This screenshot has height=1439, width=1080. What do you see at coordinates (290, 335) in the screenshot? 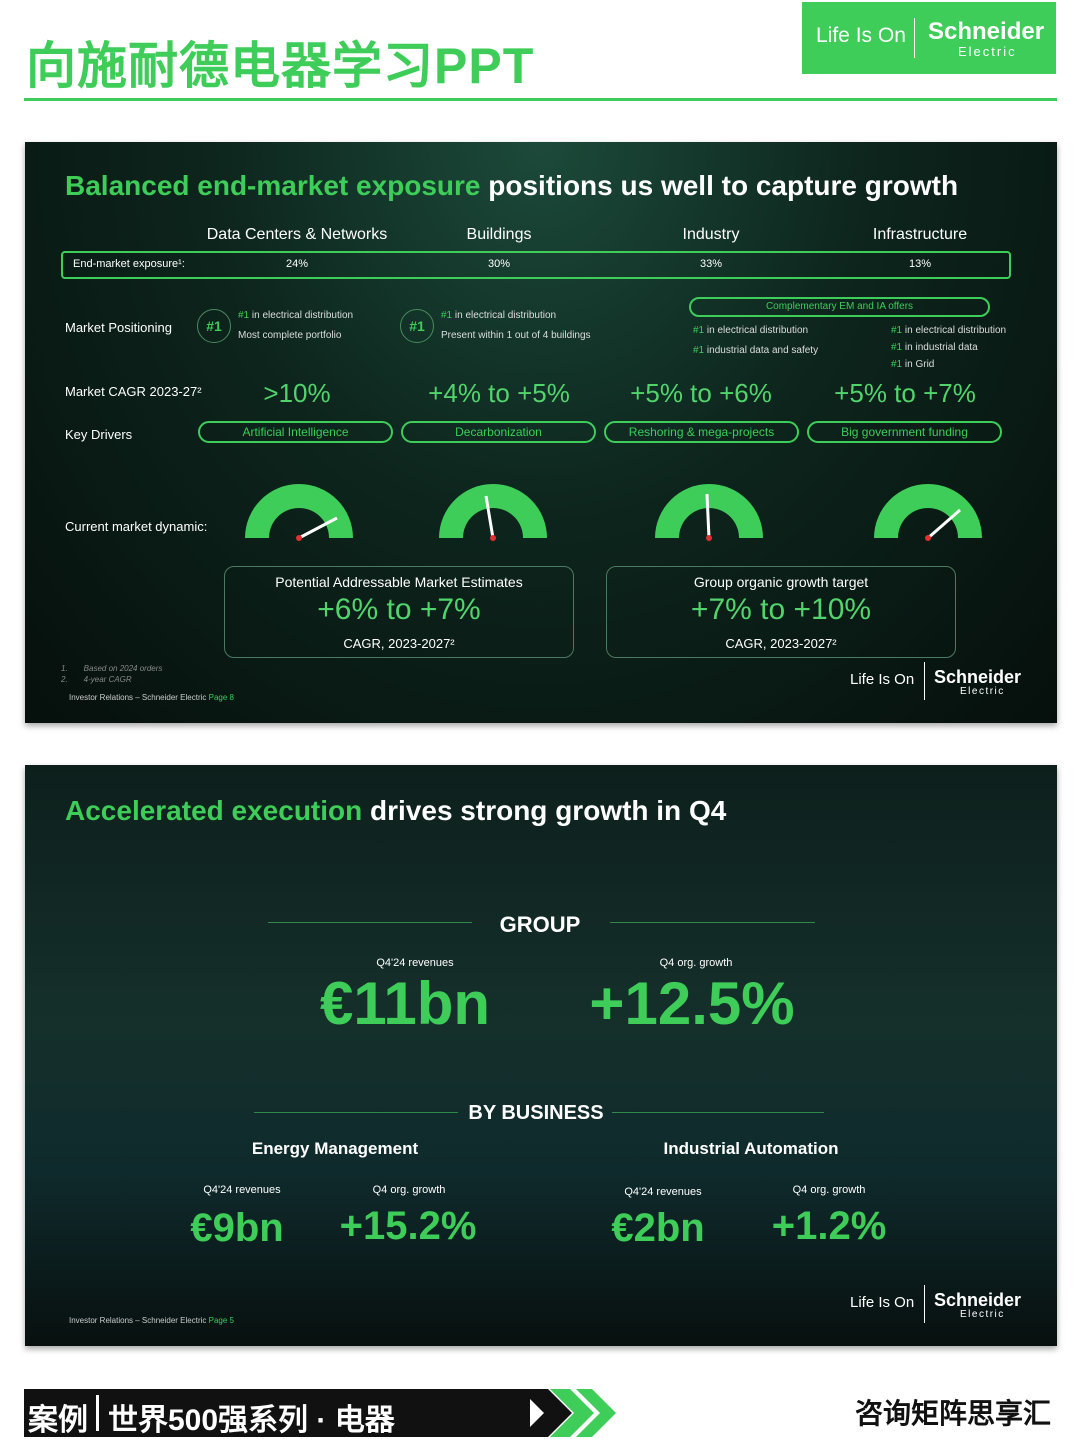
I see `position-line: Most complete portfolio` at bounding box center [290, 335].